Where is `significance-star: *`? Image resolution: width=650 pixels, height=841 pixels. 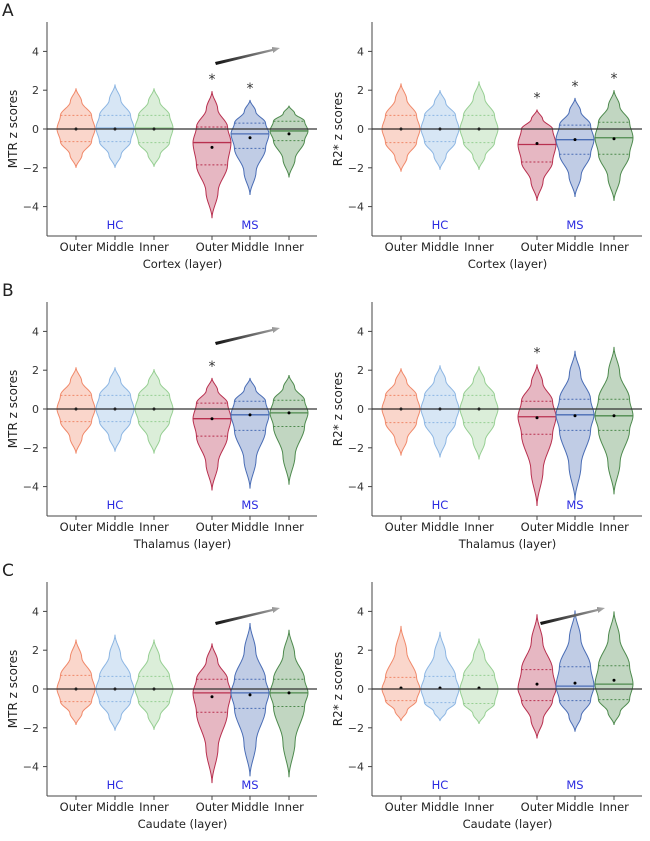 significance-star: * is located at coordinates (614, 79).